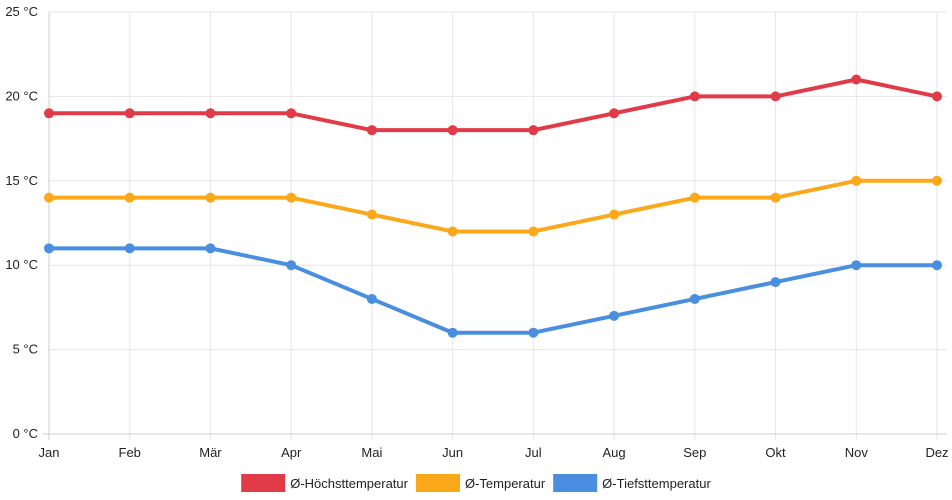 The height and width of the screenshot is (500, 952). What do you see at coordinates (494, 452) in the screenshot?
I see `x-axis-ticks: Jan Feb Mär Apr Mai Jun Jul Aug Sep Okt Nov Dez` at bounding box center [494, 452].